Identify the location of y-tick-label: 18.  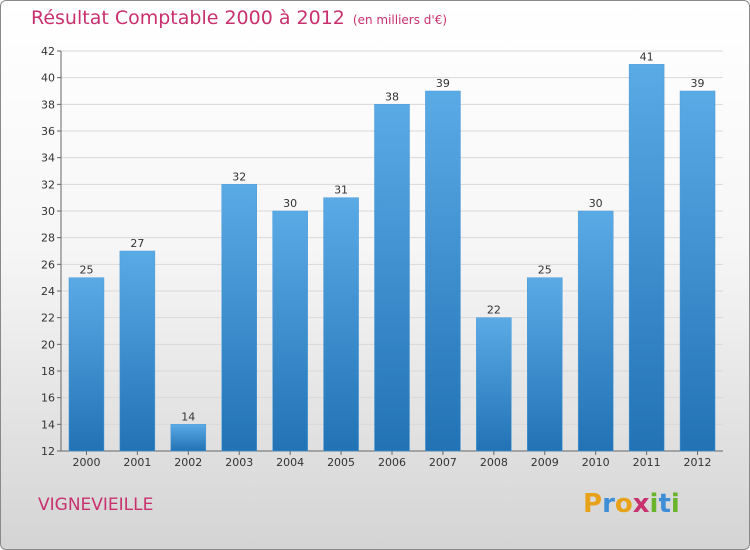
(48, 371).